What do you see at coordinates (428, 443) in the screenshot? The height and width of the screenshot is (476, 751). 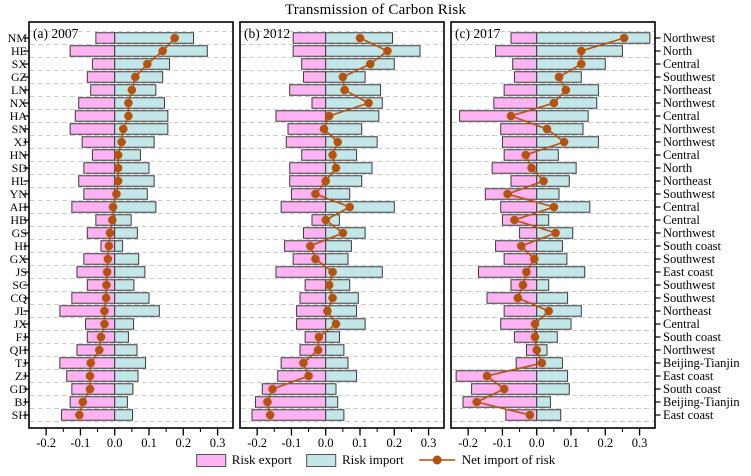 I see `x-tick-label: 0.3` at bounding box center [428, 443].